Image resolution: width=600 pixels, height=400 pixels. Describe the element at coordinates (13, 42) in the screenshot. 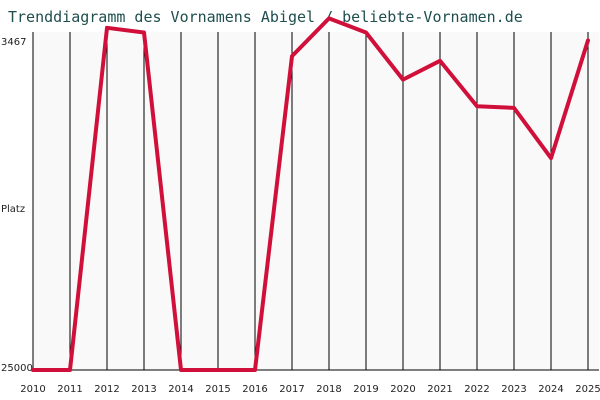

I see `y-tick-label-top: 3467` at that location.